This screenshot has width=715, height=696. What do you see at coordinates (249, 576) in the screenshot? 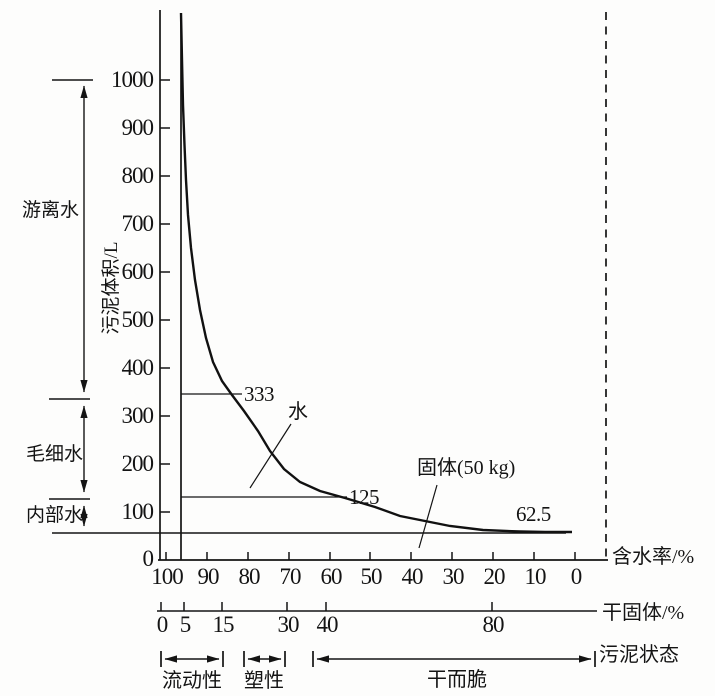
I see `x-tick-80: 80` at bounding box center [249, 576].